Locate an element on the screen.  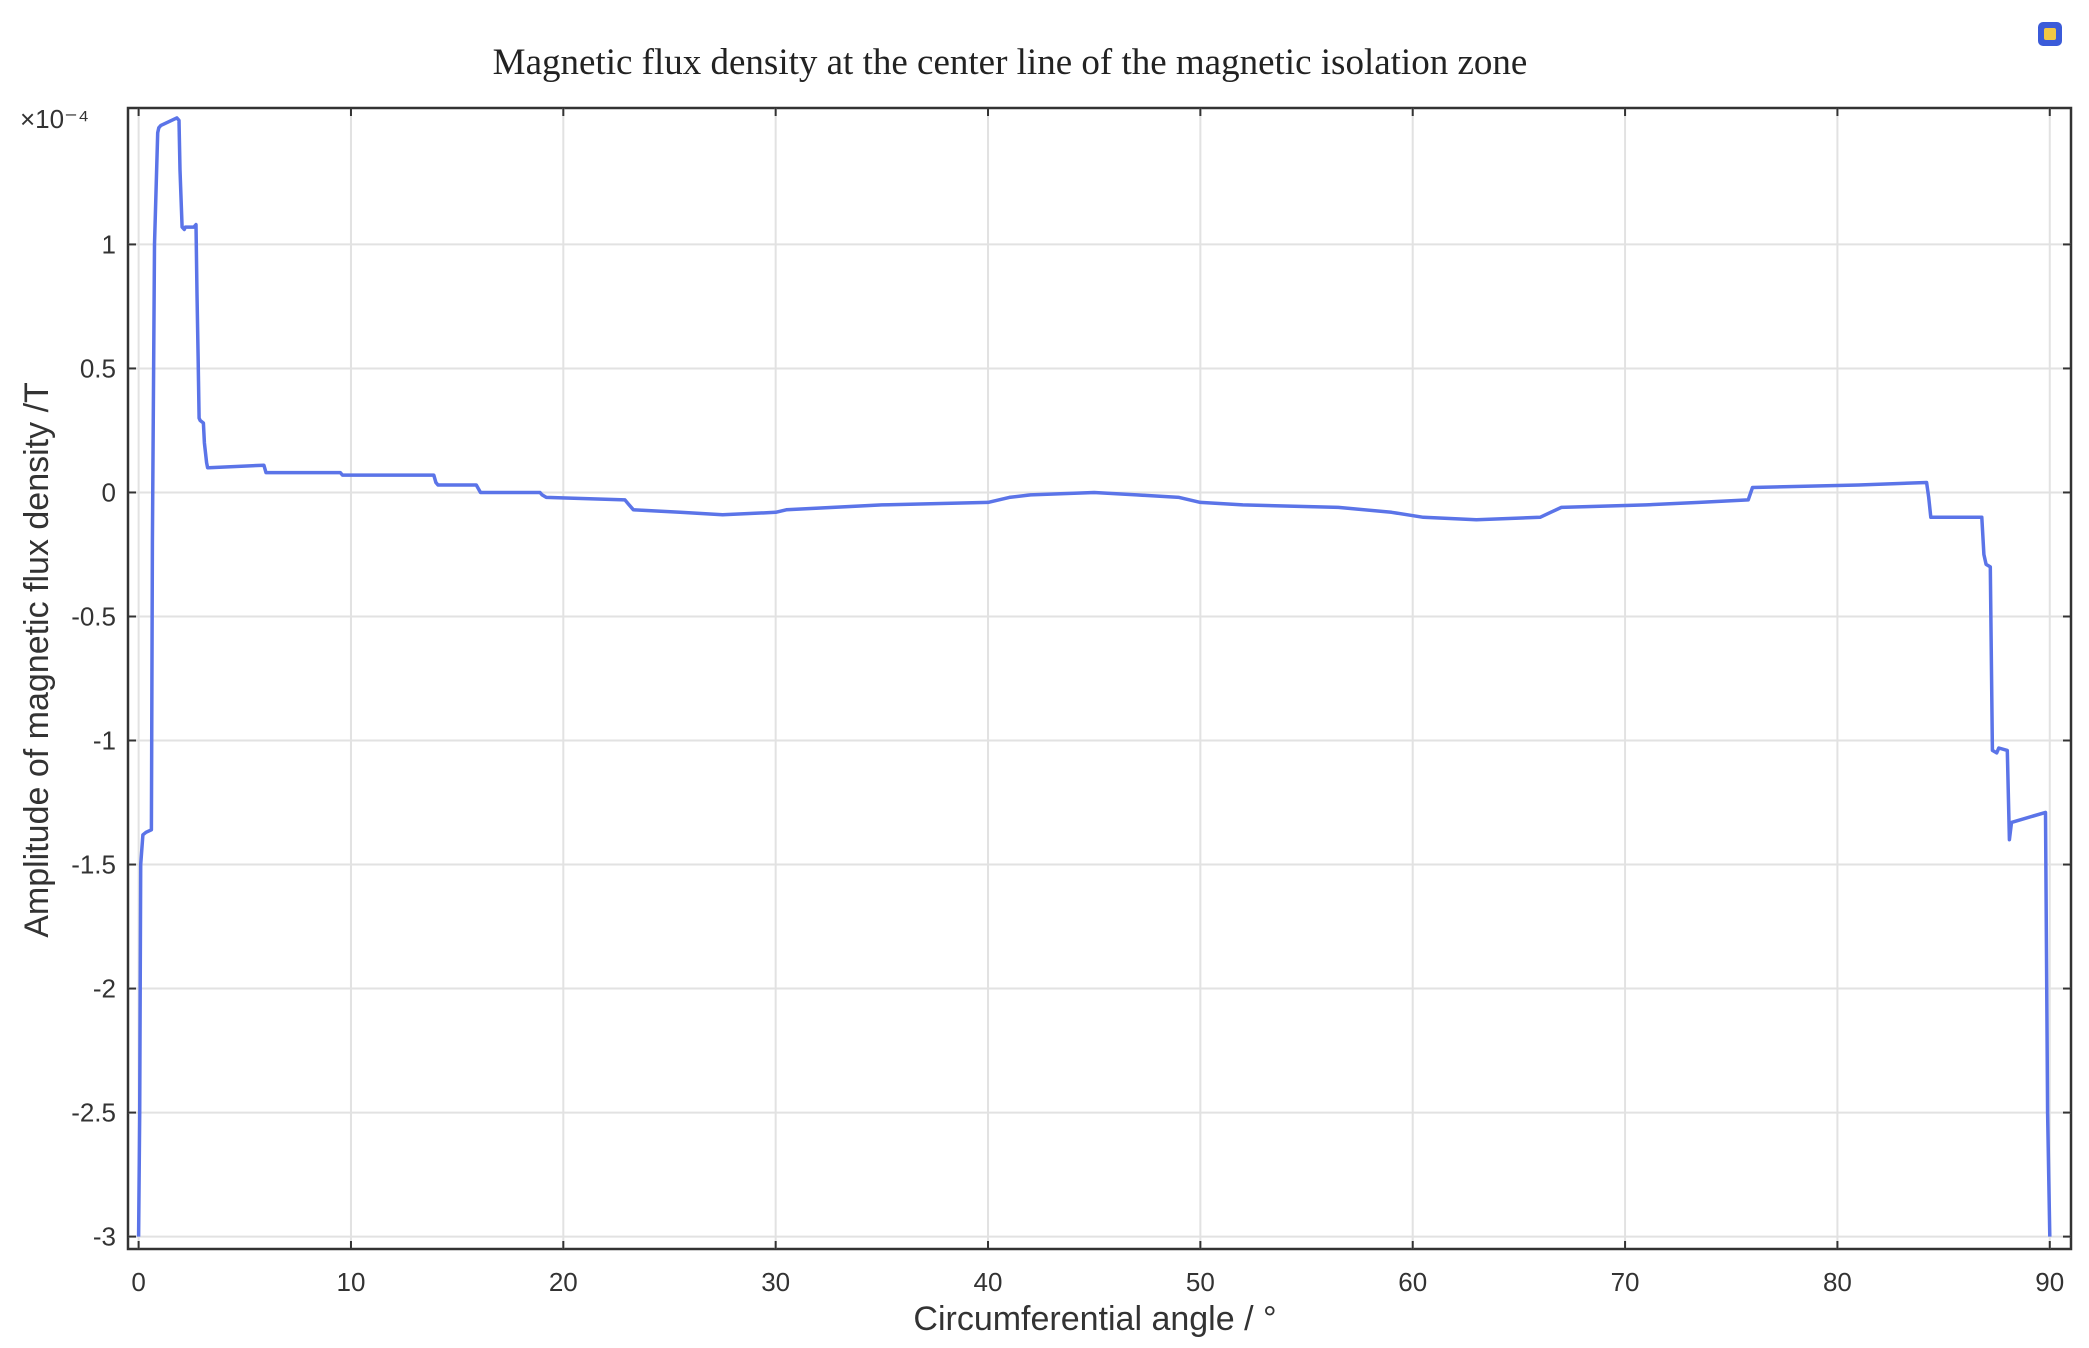
y-tick-labels: 1 0.5 0 -0.5 -1 -1.5 -2 -2.5 -3 is located at coordinates (93, 740).